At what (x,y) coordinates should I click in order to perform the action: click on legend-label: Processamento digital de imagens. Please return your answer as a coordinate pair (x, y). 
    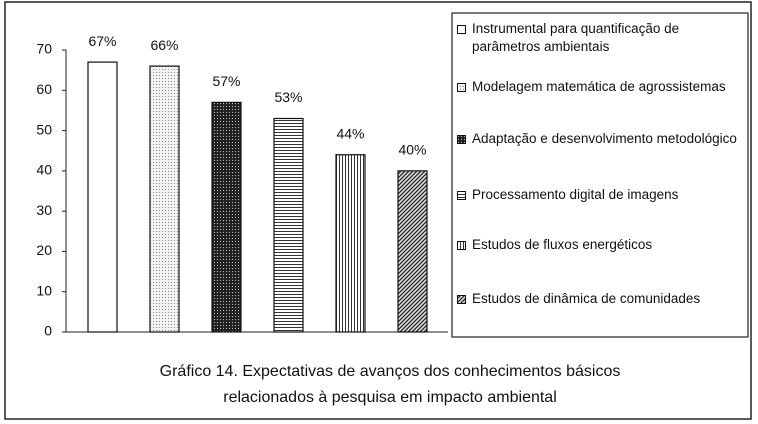
    Looking at the image, I should click on (575, 194).